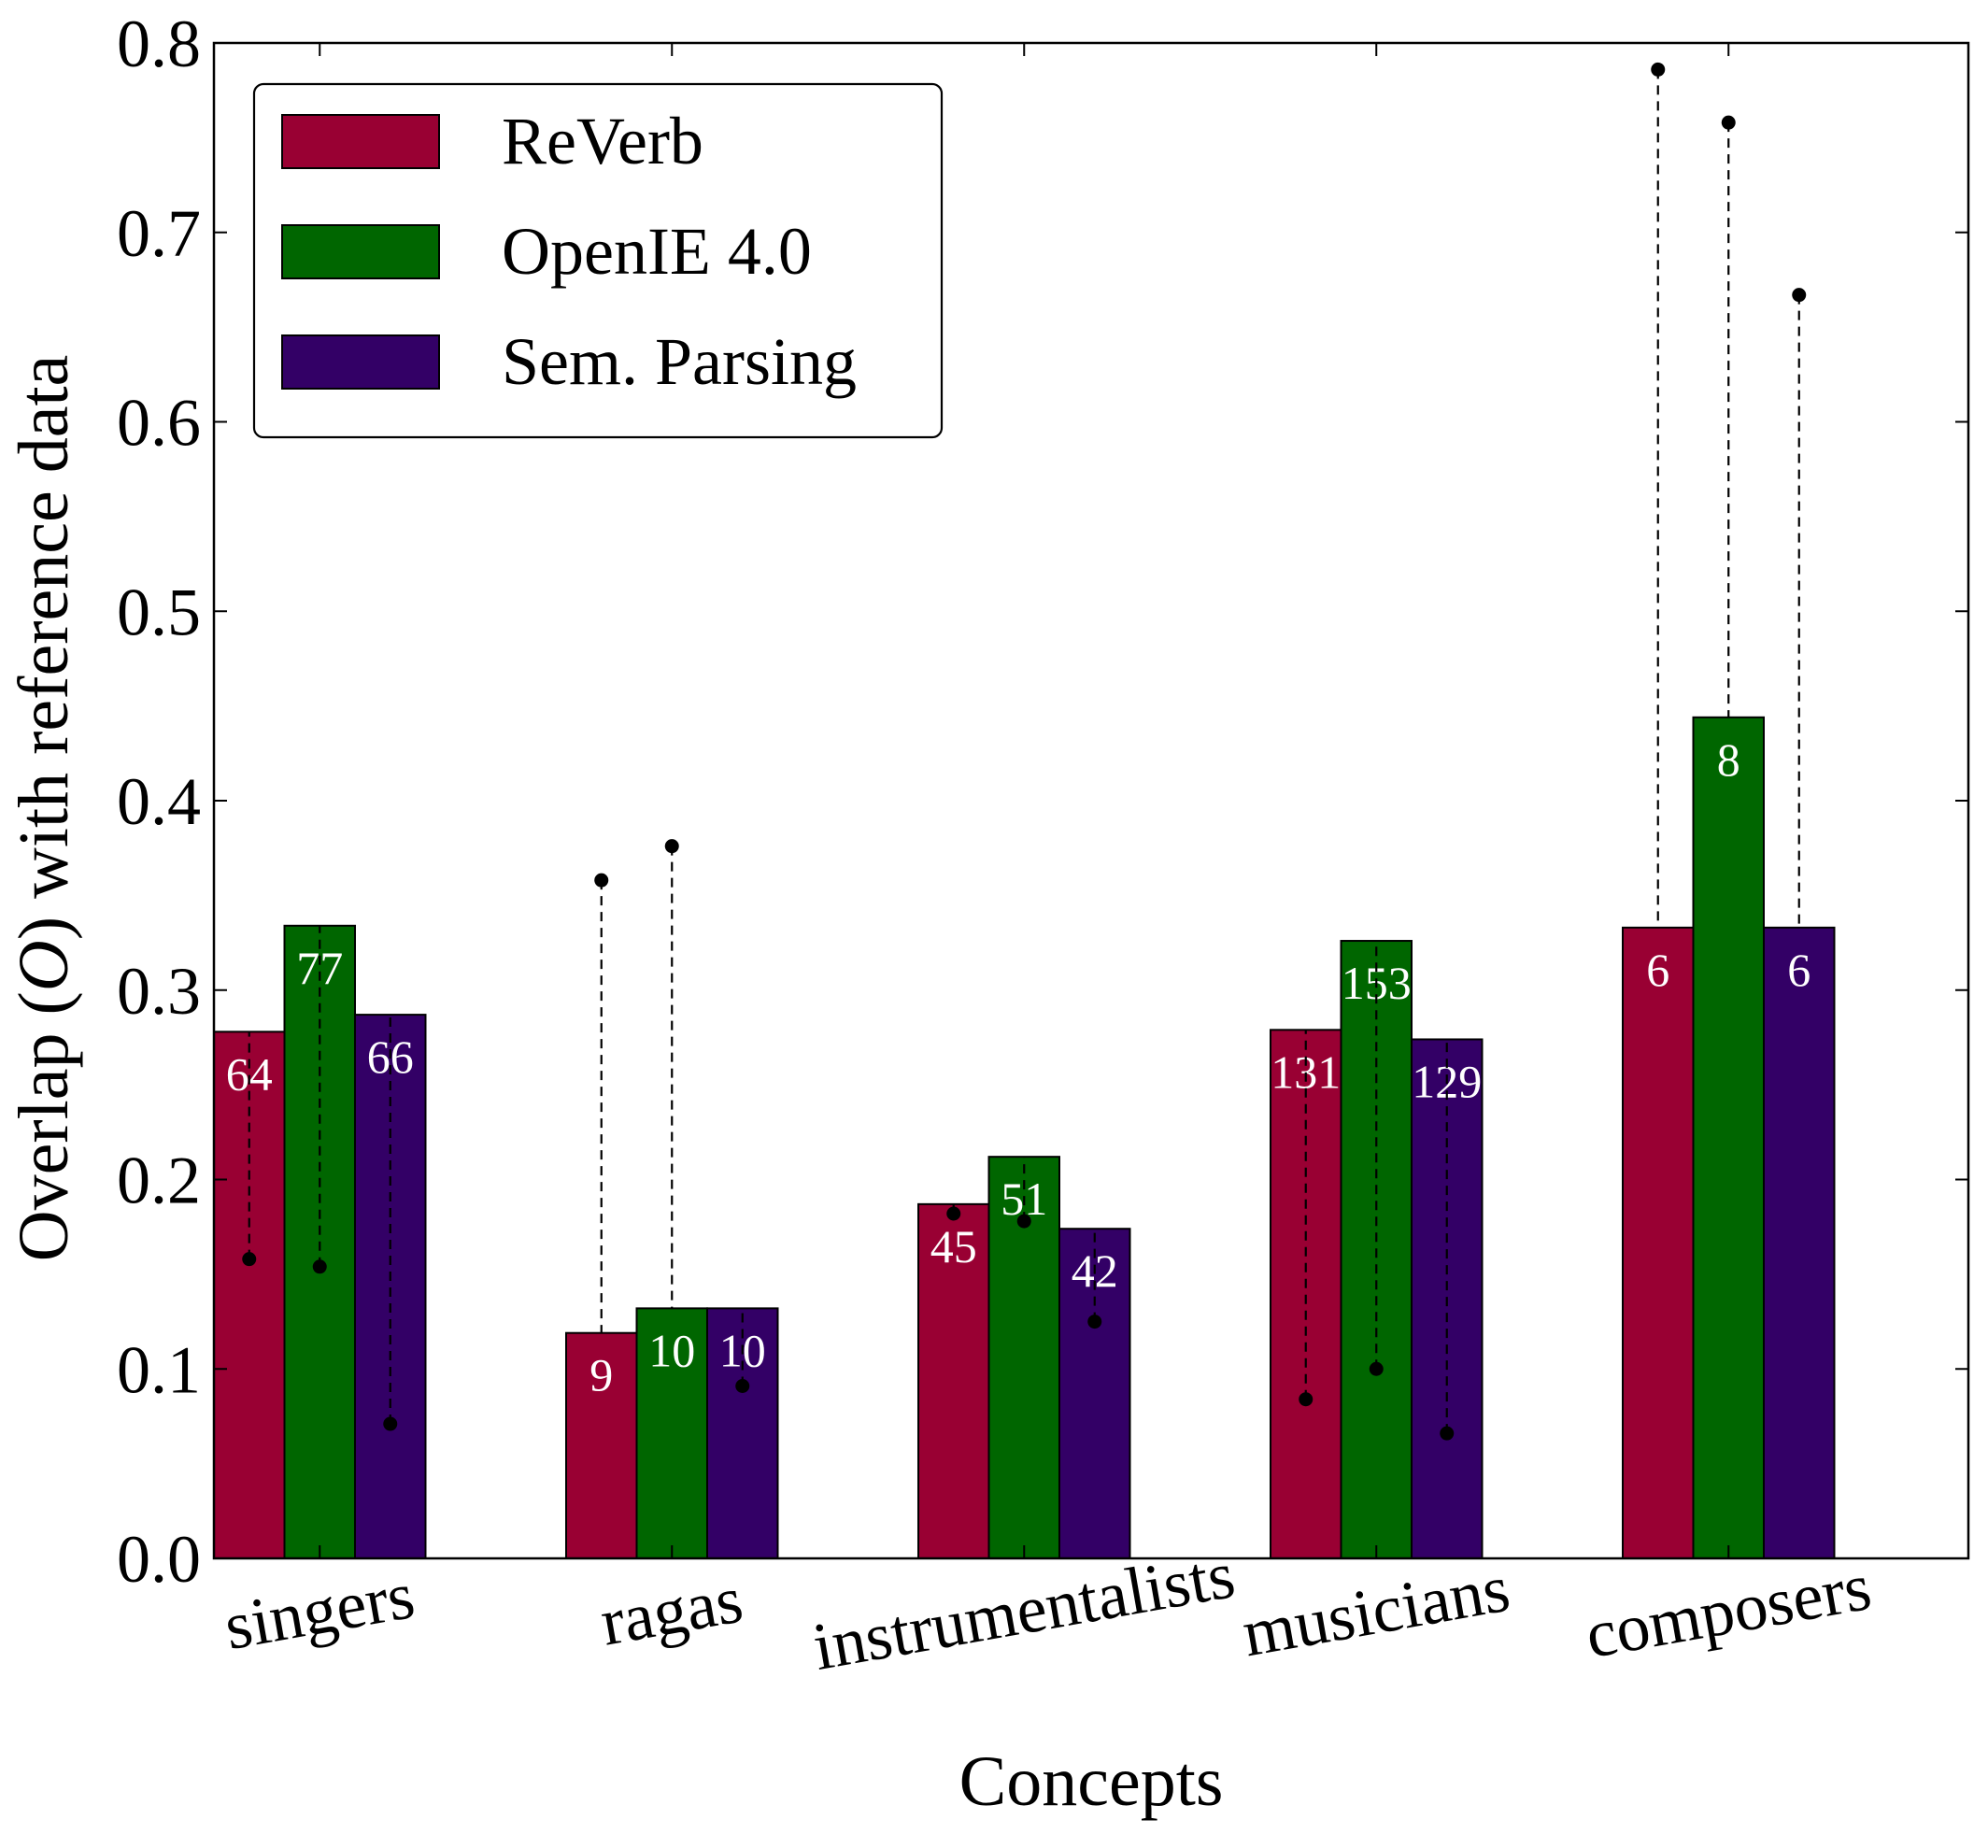  Describe the element at coordinates (159, 233) in the screenshot. I see `y-tick-label: 0.7` at that location.